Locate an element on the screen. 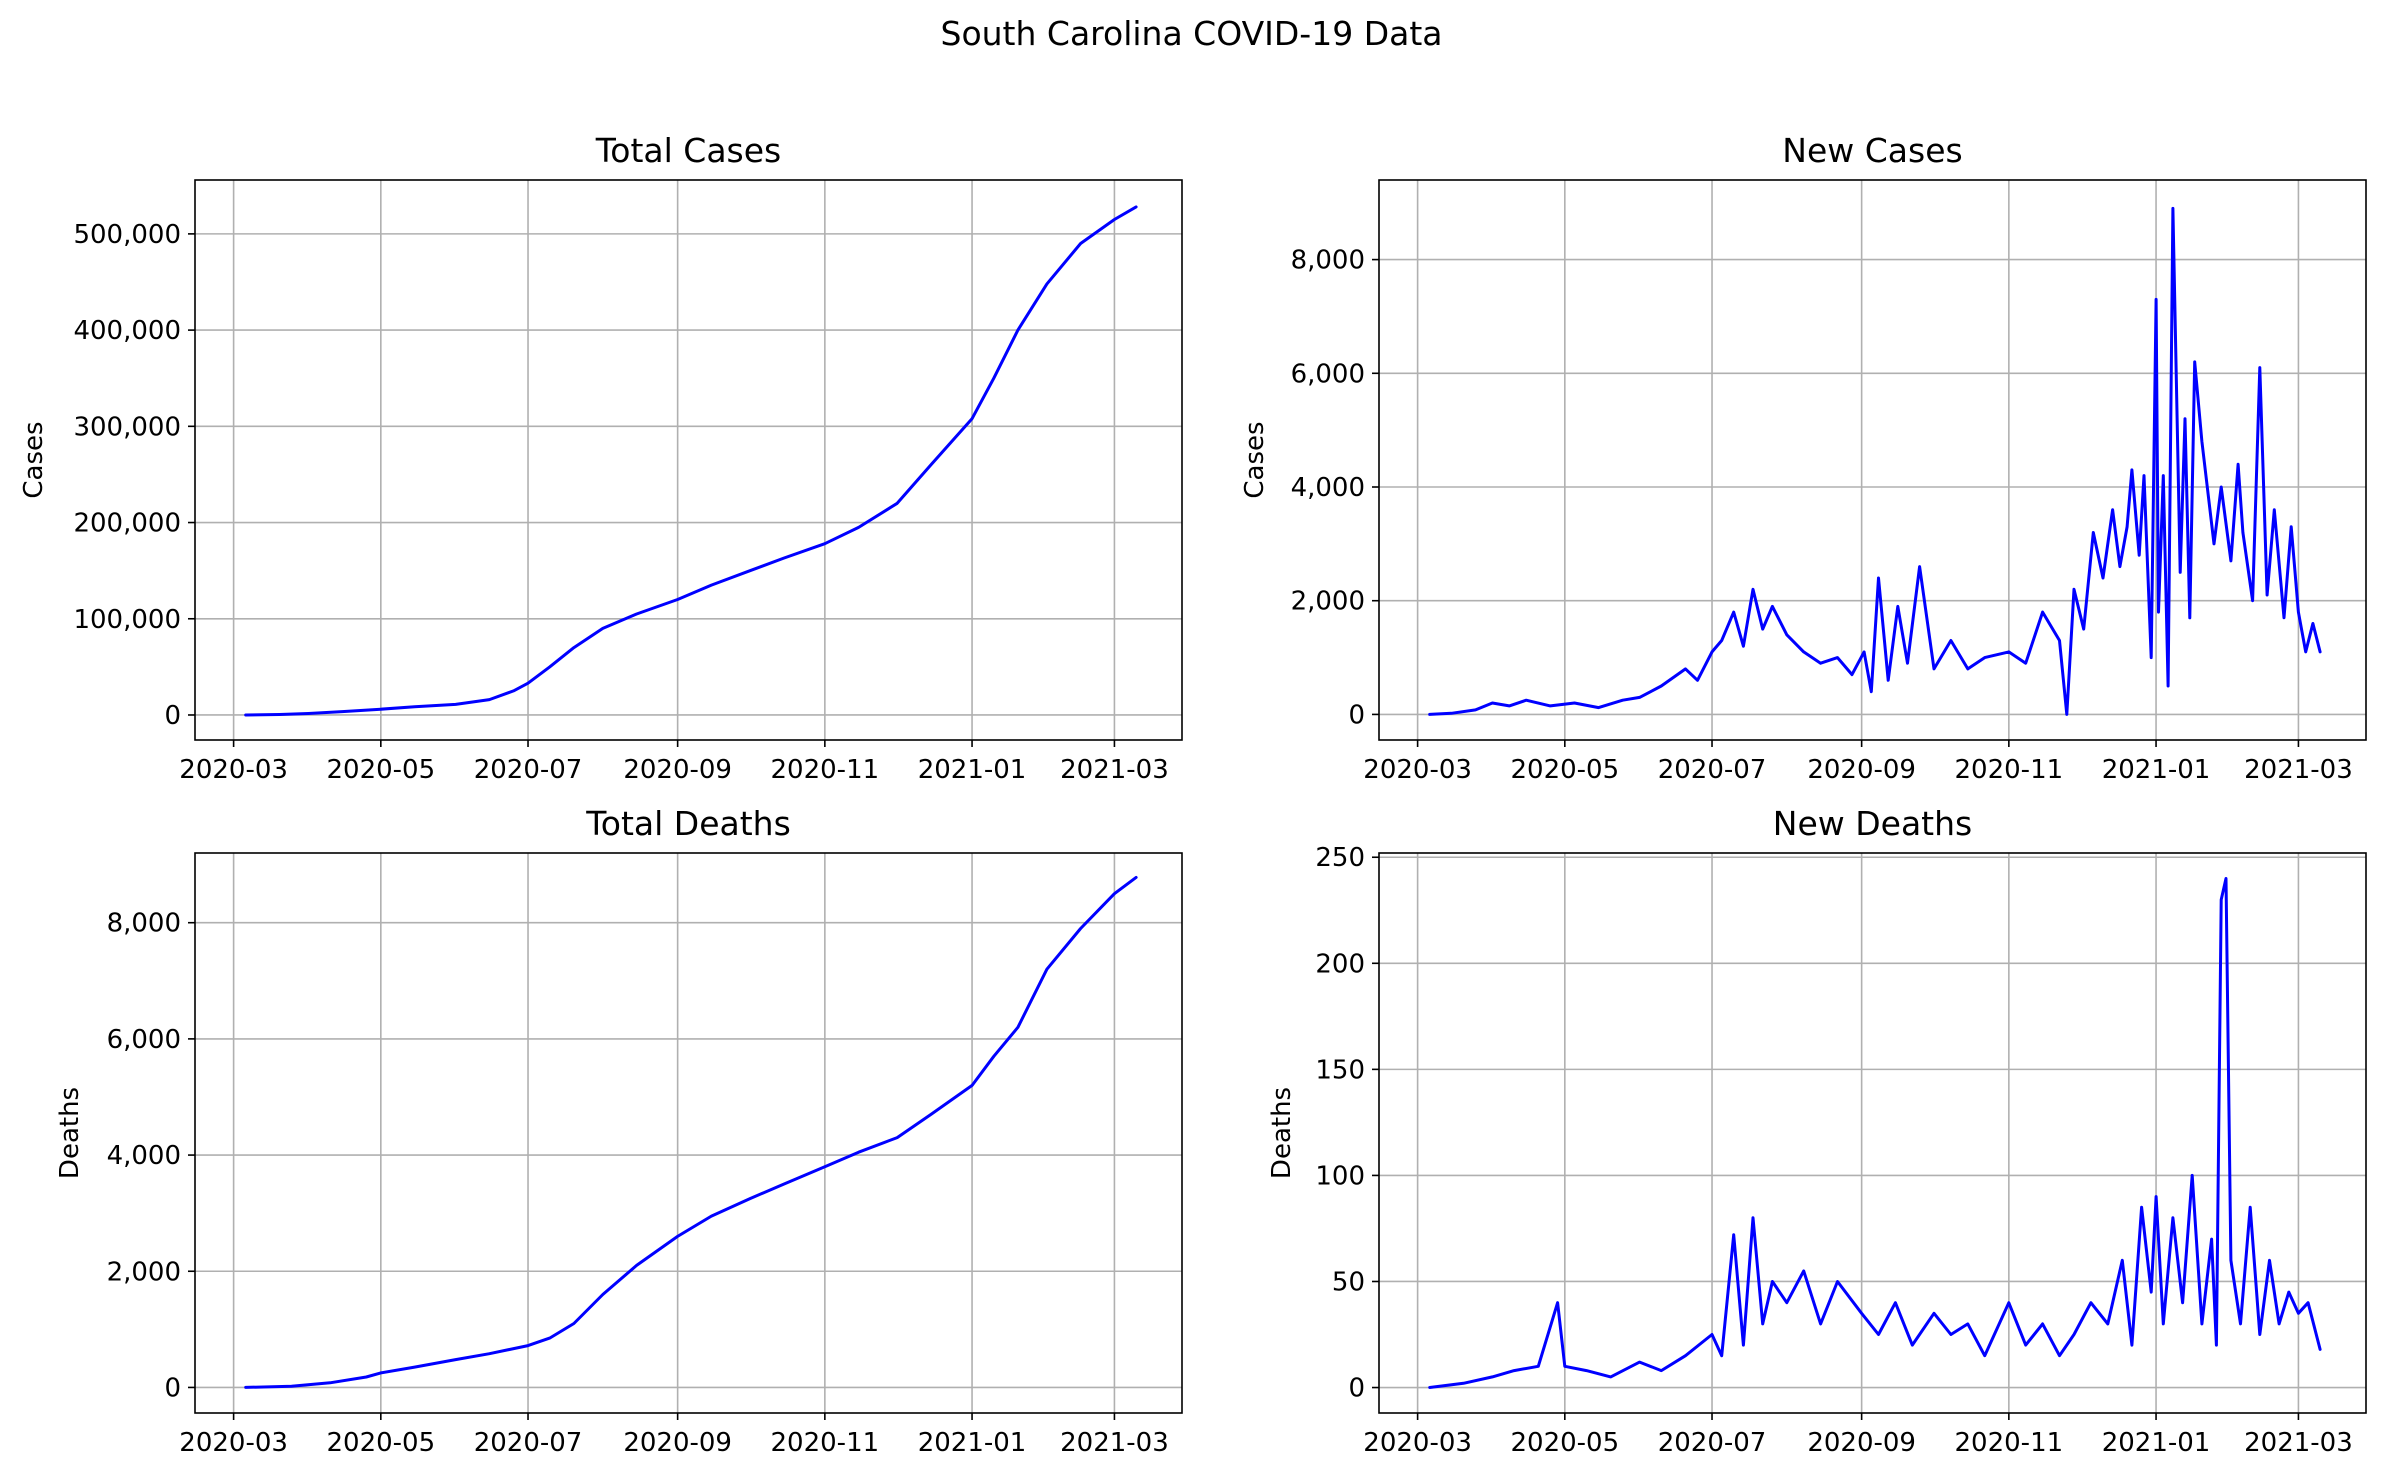  y-tick-label: 500,000 is located at coordinates (127, 235).